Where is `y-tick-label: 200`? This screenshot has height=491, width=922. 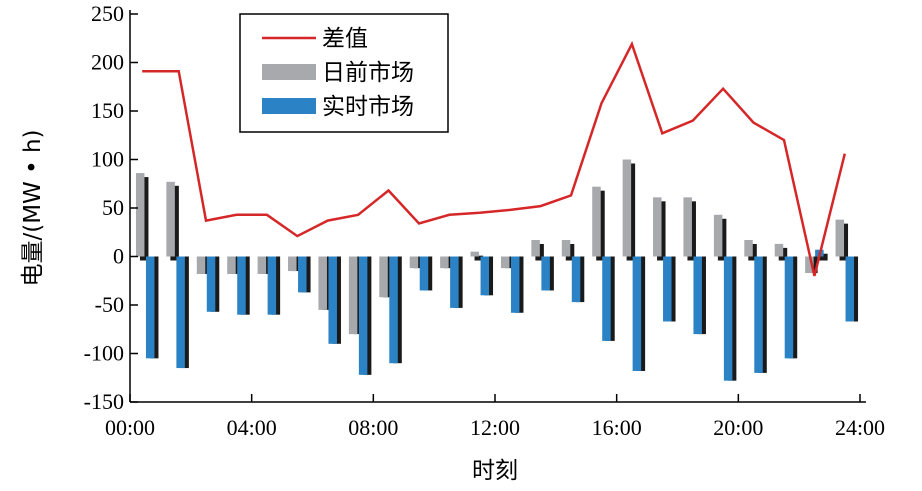 y-tick-label: 200 is located at coordinates (107, 62).